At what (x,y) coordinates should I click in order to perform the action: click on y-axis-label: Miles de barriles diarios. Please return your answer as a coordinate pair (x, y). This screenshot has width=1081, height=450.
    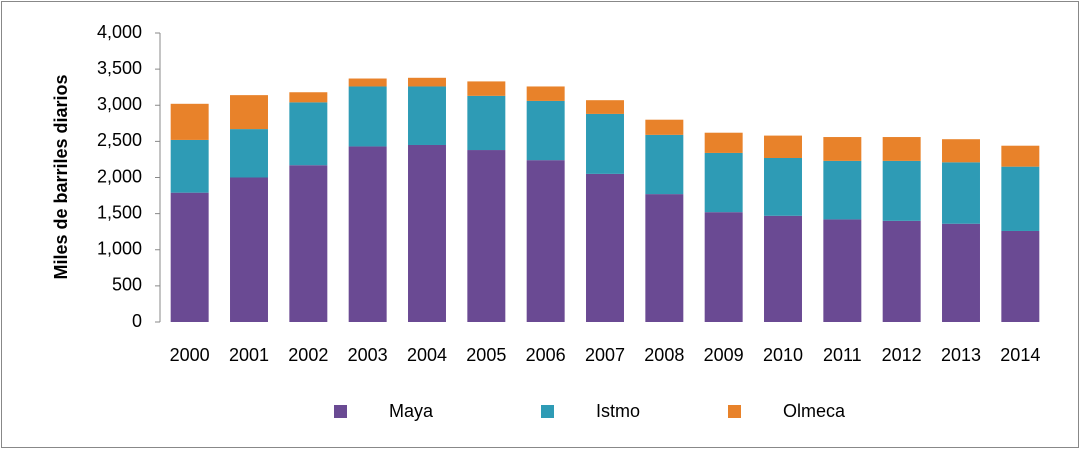
    Looking at the image, I should click on (61, 176).